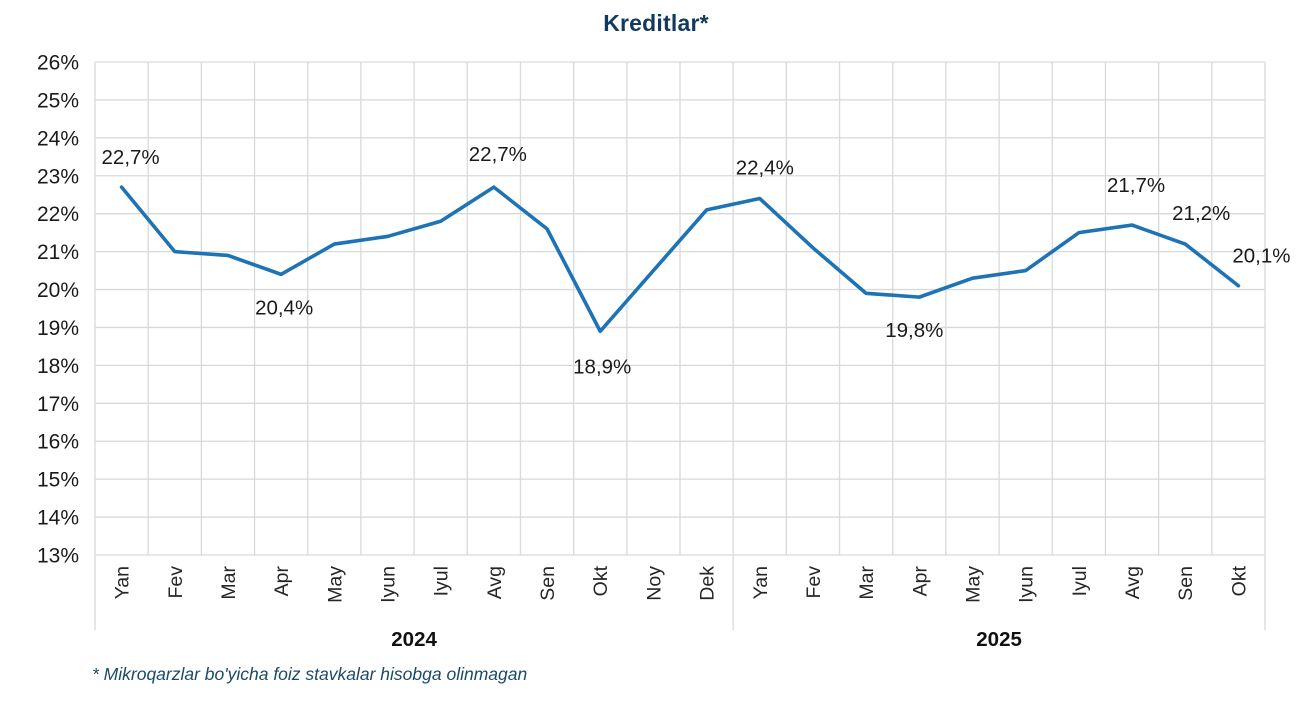  Describe the element at coordinates (1201, 213) in the screenshot. I see `data-label: 21,2%` at that location.